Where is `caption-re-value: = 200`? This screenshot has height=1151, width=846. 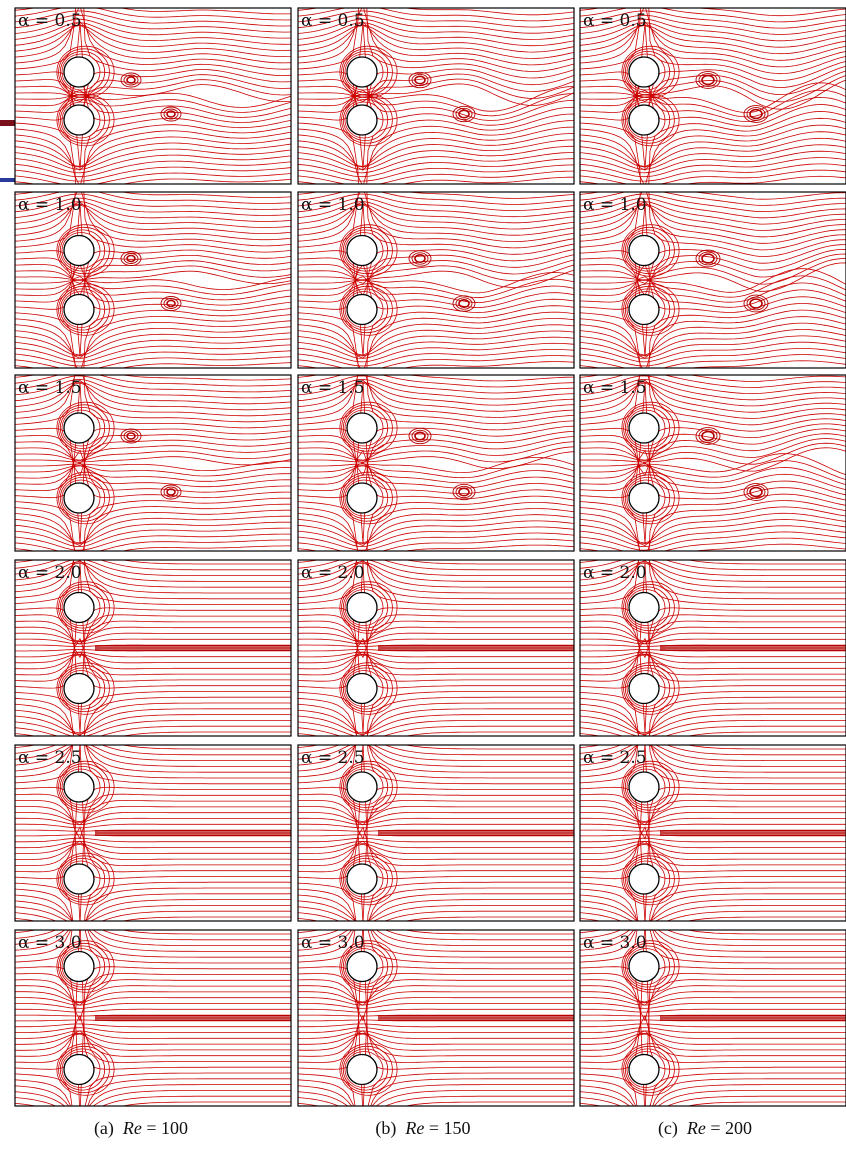
caption-re-value: = 200 is located at coordinates (731, 1128).